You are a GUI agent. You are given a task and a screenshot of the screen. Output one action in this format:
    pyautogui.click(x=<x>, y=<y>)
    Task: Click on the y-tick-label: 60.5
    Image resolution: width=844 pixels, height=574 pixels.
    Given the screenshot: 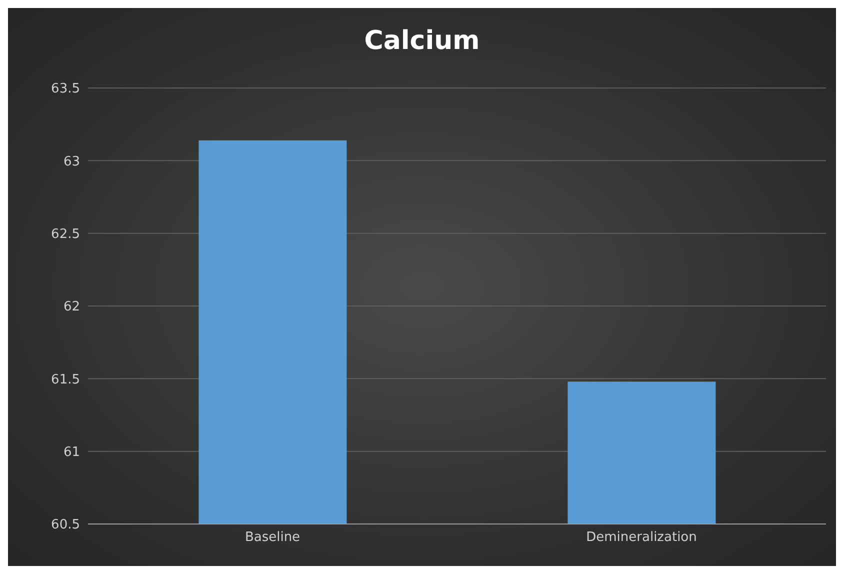 What is the action you would take?
    pyautogui.click(x=65, y=525)
    